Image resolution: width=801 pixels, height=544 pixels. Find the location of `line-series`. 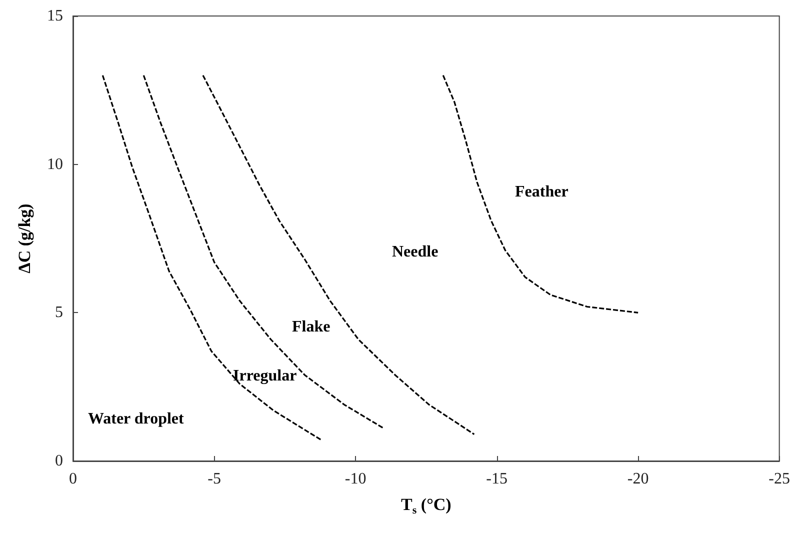

line-series is located at coordinates (540, 194).